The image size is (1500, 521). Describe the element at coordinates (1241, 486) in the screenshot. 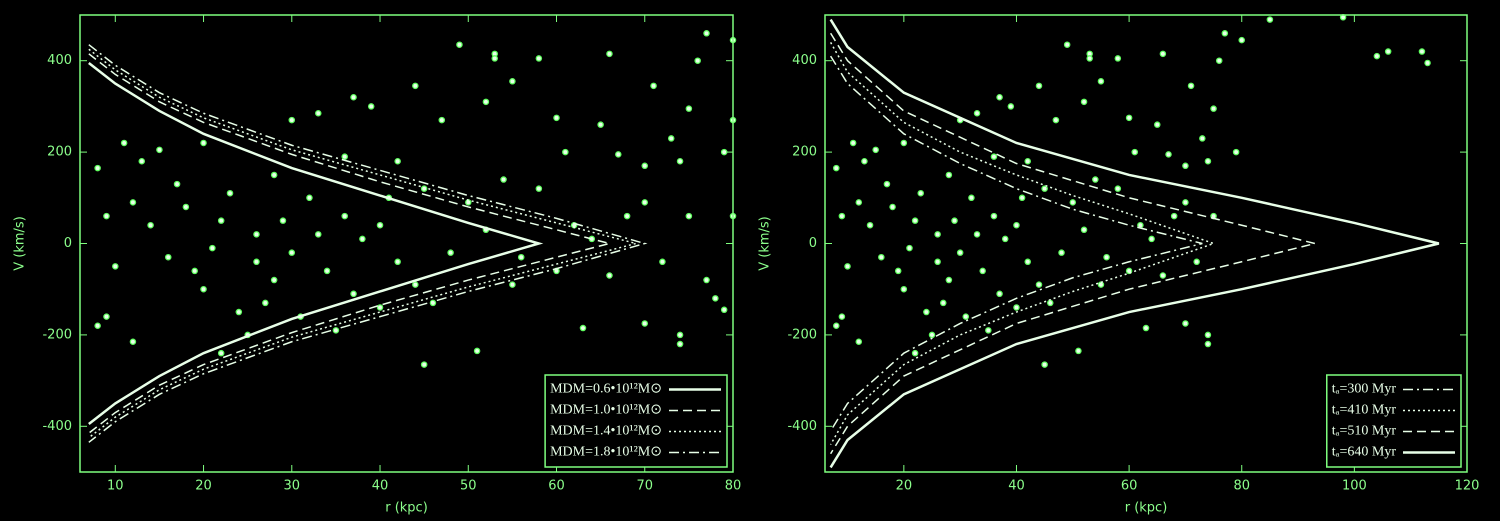

I see `x-tick-label: 80` at that location.